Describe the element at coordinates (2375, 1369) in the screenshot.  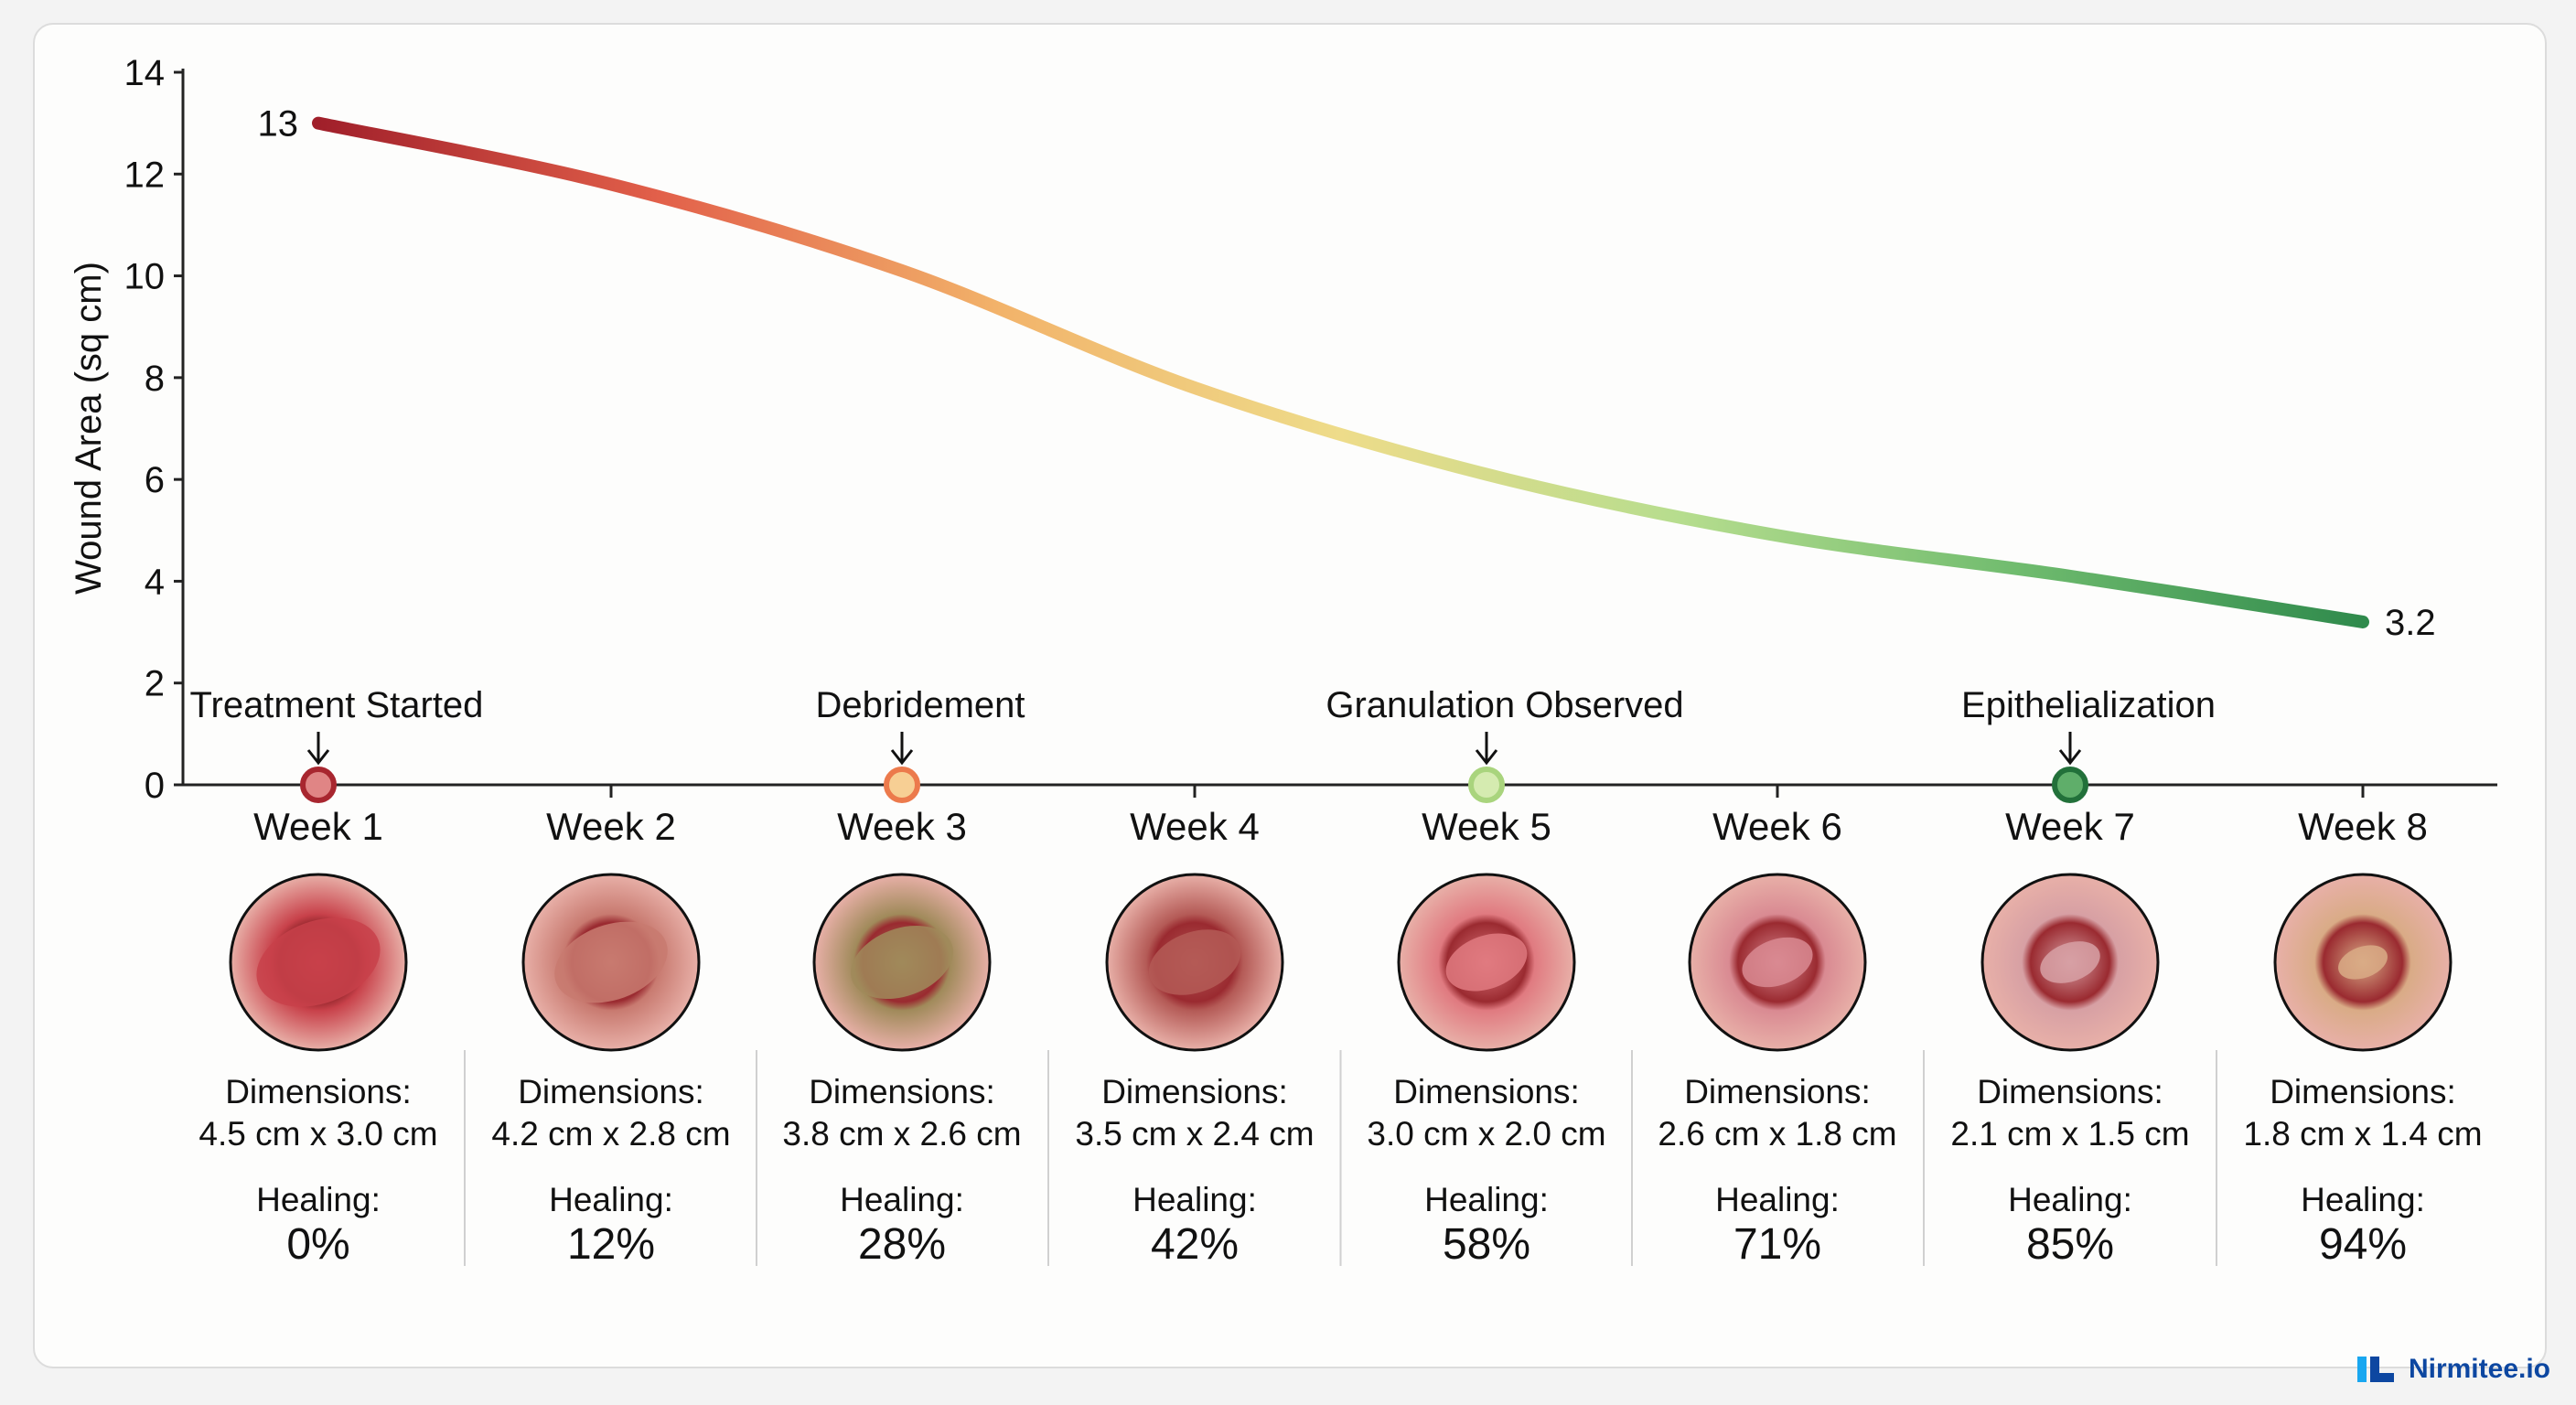
I see `nirmitee-logo-icon` at that location.